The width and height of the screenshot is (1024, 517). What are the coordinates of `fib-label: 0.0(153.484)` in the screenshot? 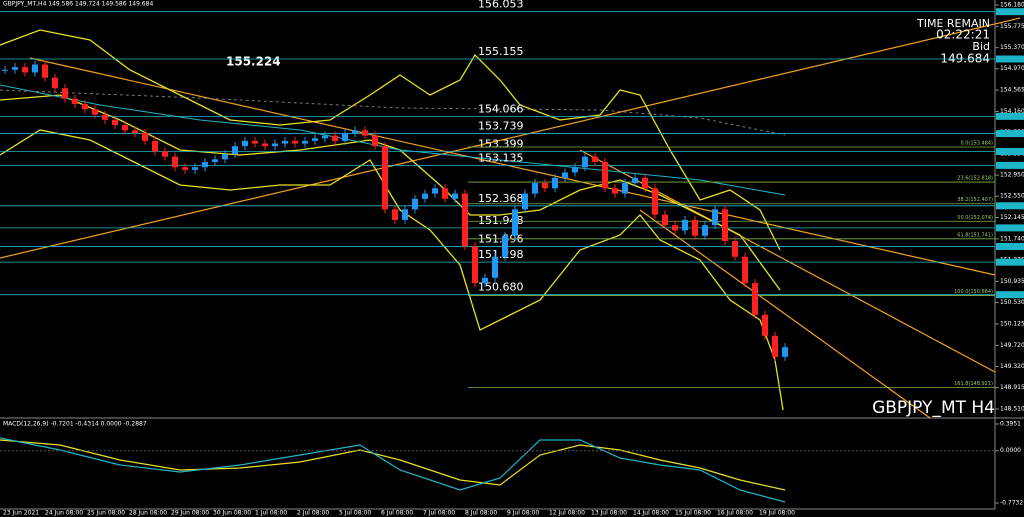 It's located at (976, 144).